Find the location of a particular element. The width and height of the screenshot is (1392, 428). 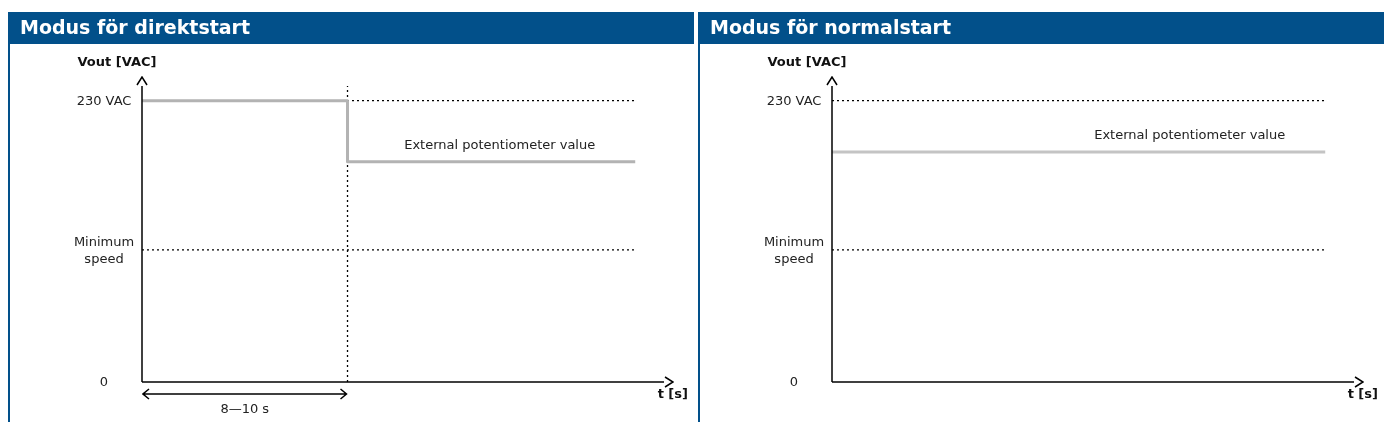

text: 8—10 s is located at coordinates (245, 408).